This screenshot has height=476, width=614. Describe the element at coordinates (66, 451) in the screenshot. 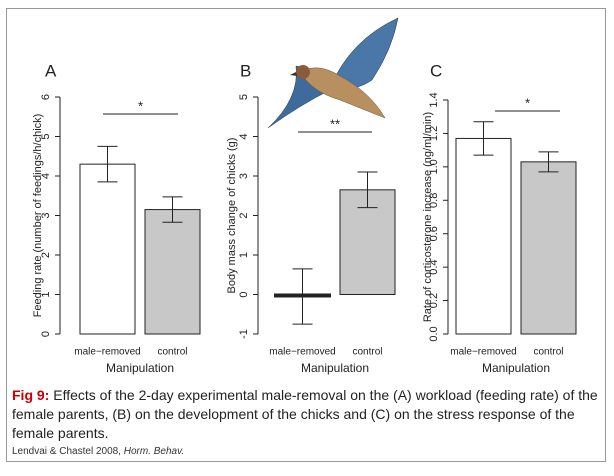

I see `citation-authors: Lendvai & Chastel 2008,` at that location.